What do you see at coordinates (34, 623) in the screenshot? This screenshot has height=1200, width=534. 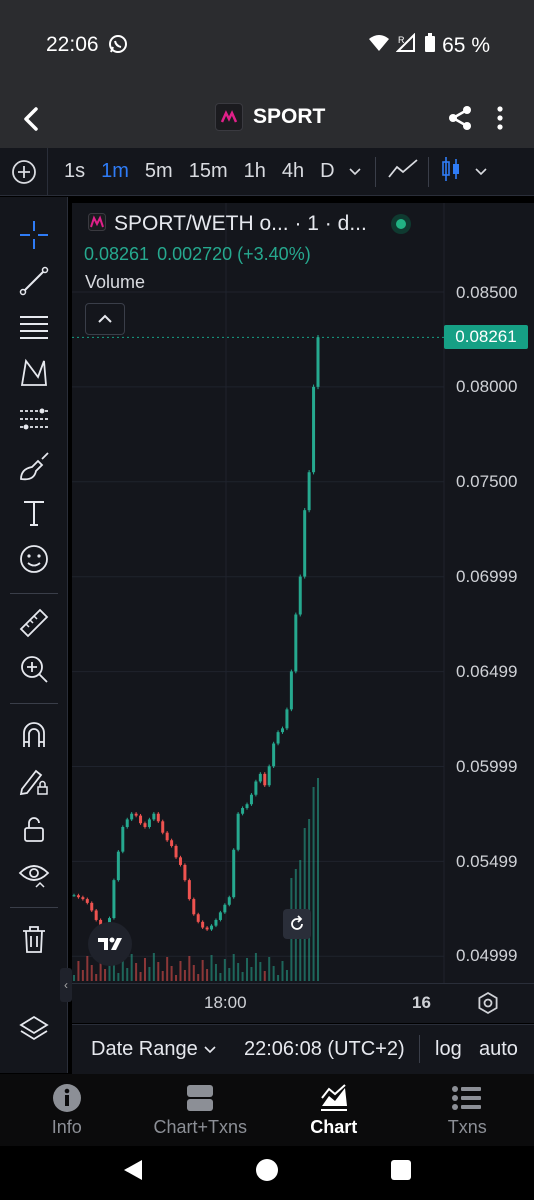 I see `ruler-icon` at bounding box center [34, 623].